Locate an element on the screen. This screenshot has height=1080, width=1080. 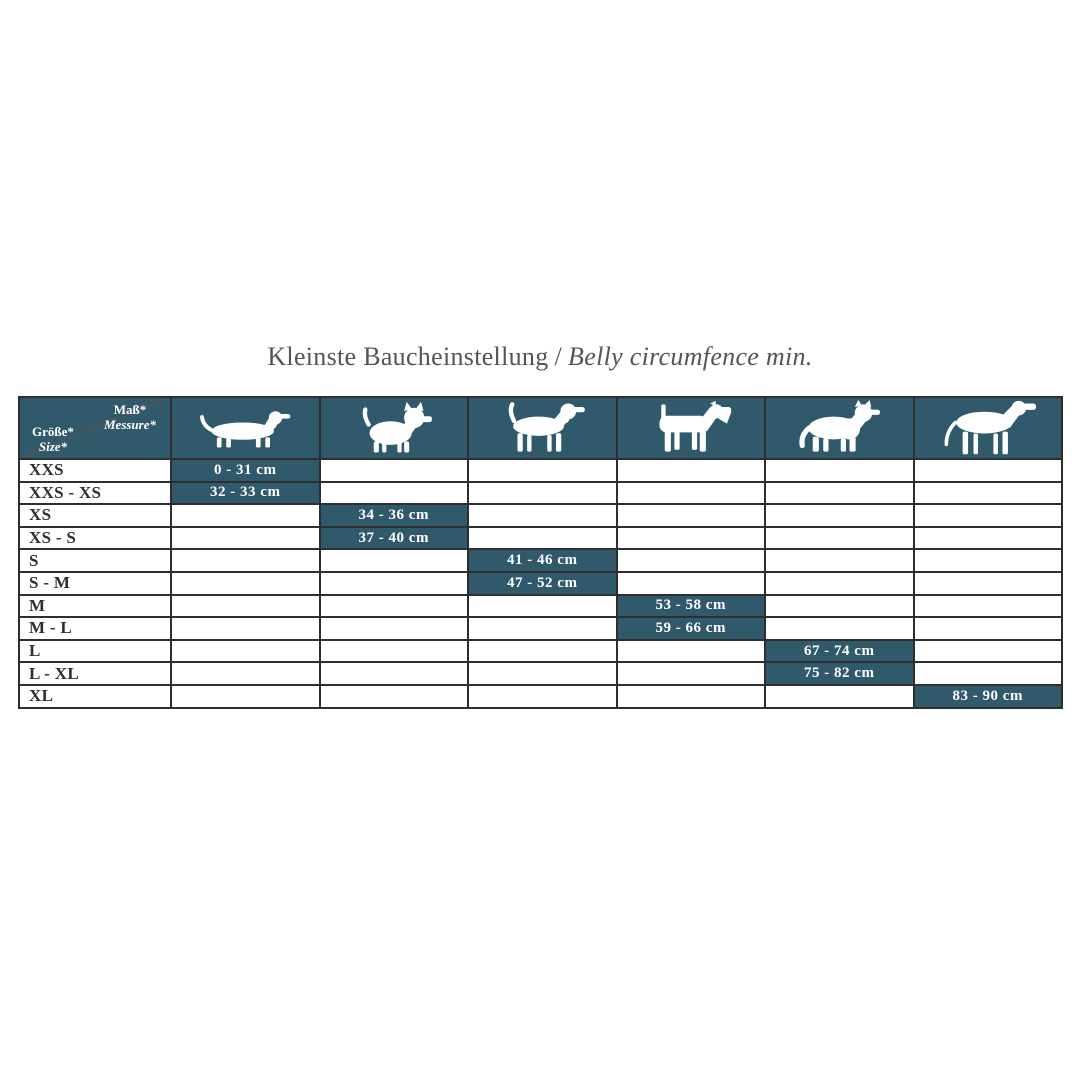
table-row: M - L 59 - 66 cm is located at coordinates (540, 628).